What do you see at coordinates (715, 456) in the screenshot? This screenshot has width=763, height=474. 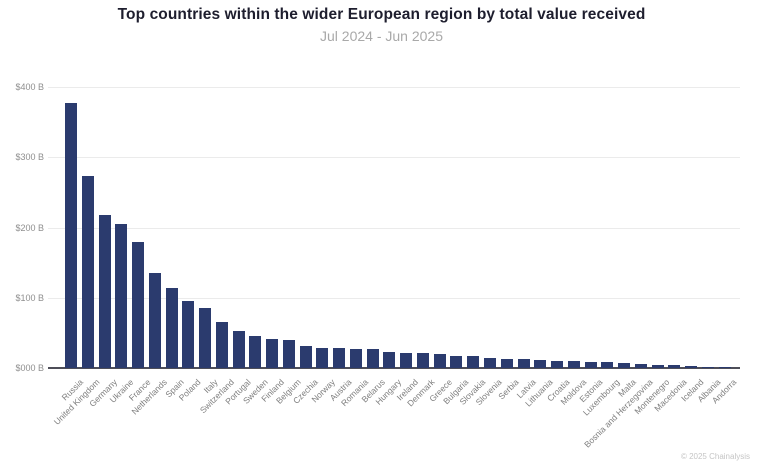 I see `copyright-text: © 2025 Chainalysis` at bounding box center [715, 456].